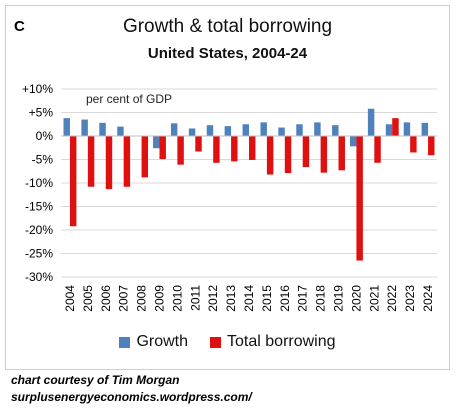 This screenshot has height=409, width=457. What do you see at coordinates (374, 298) in the screenshot?
I see `x-tick-label: 2021` at bounding box center [374, 298].